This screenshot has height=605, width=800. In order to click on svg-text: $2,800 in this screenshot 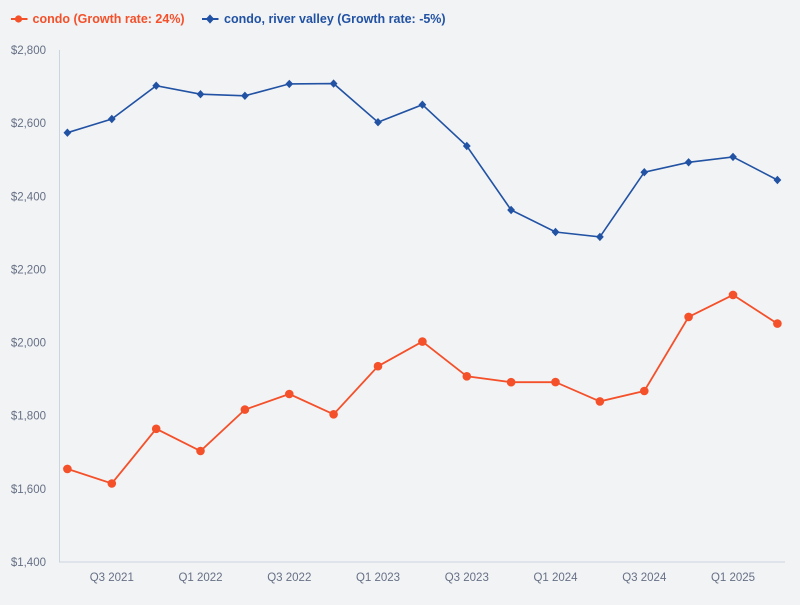, I will do `click(28, 51)`.